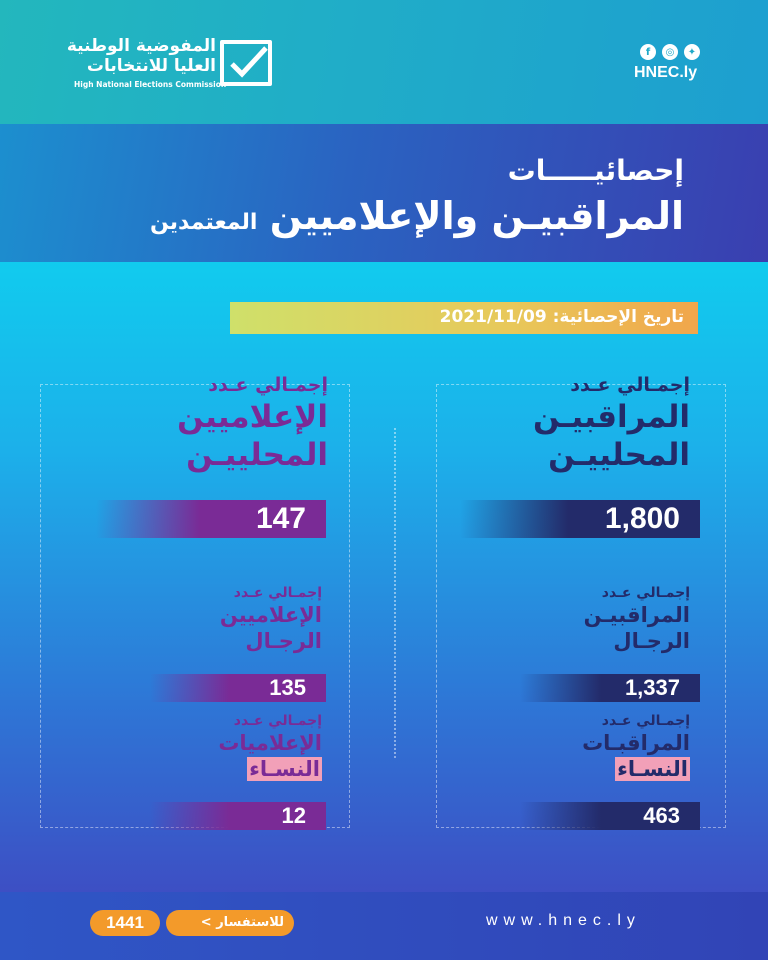 The width and height of the screenshot is (768, 960). Describe the element at coordinates (252, 423) in the screenshot. I see `media-total-label: إجمـالي عـدد الإعلاميين المحلييـن` at that location.